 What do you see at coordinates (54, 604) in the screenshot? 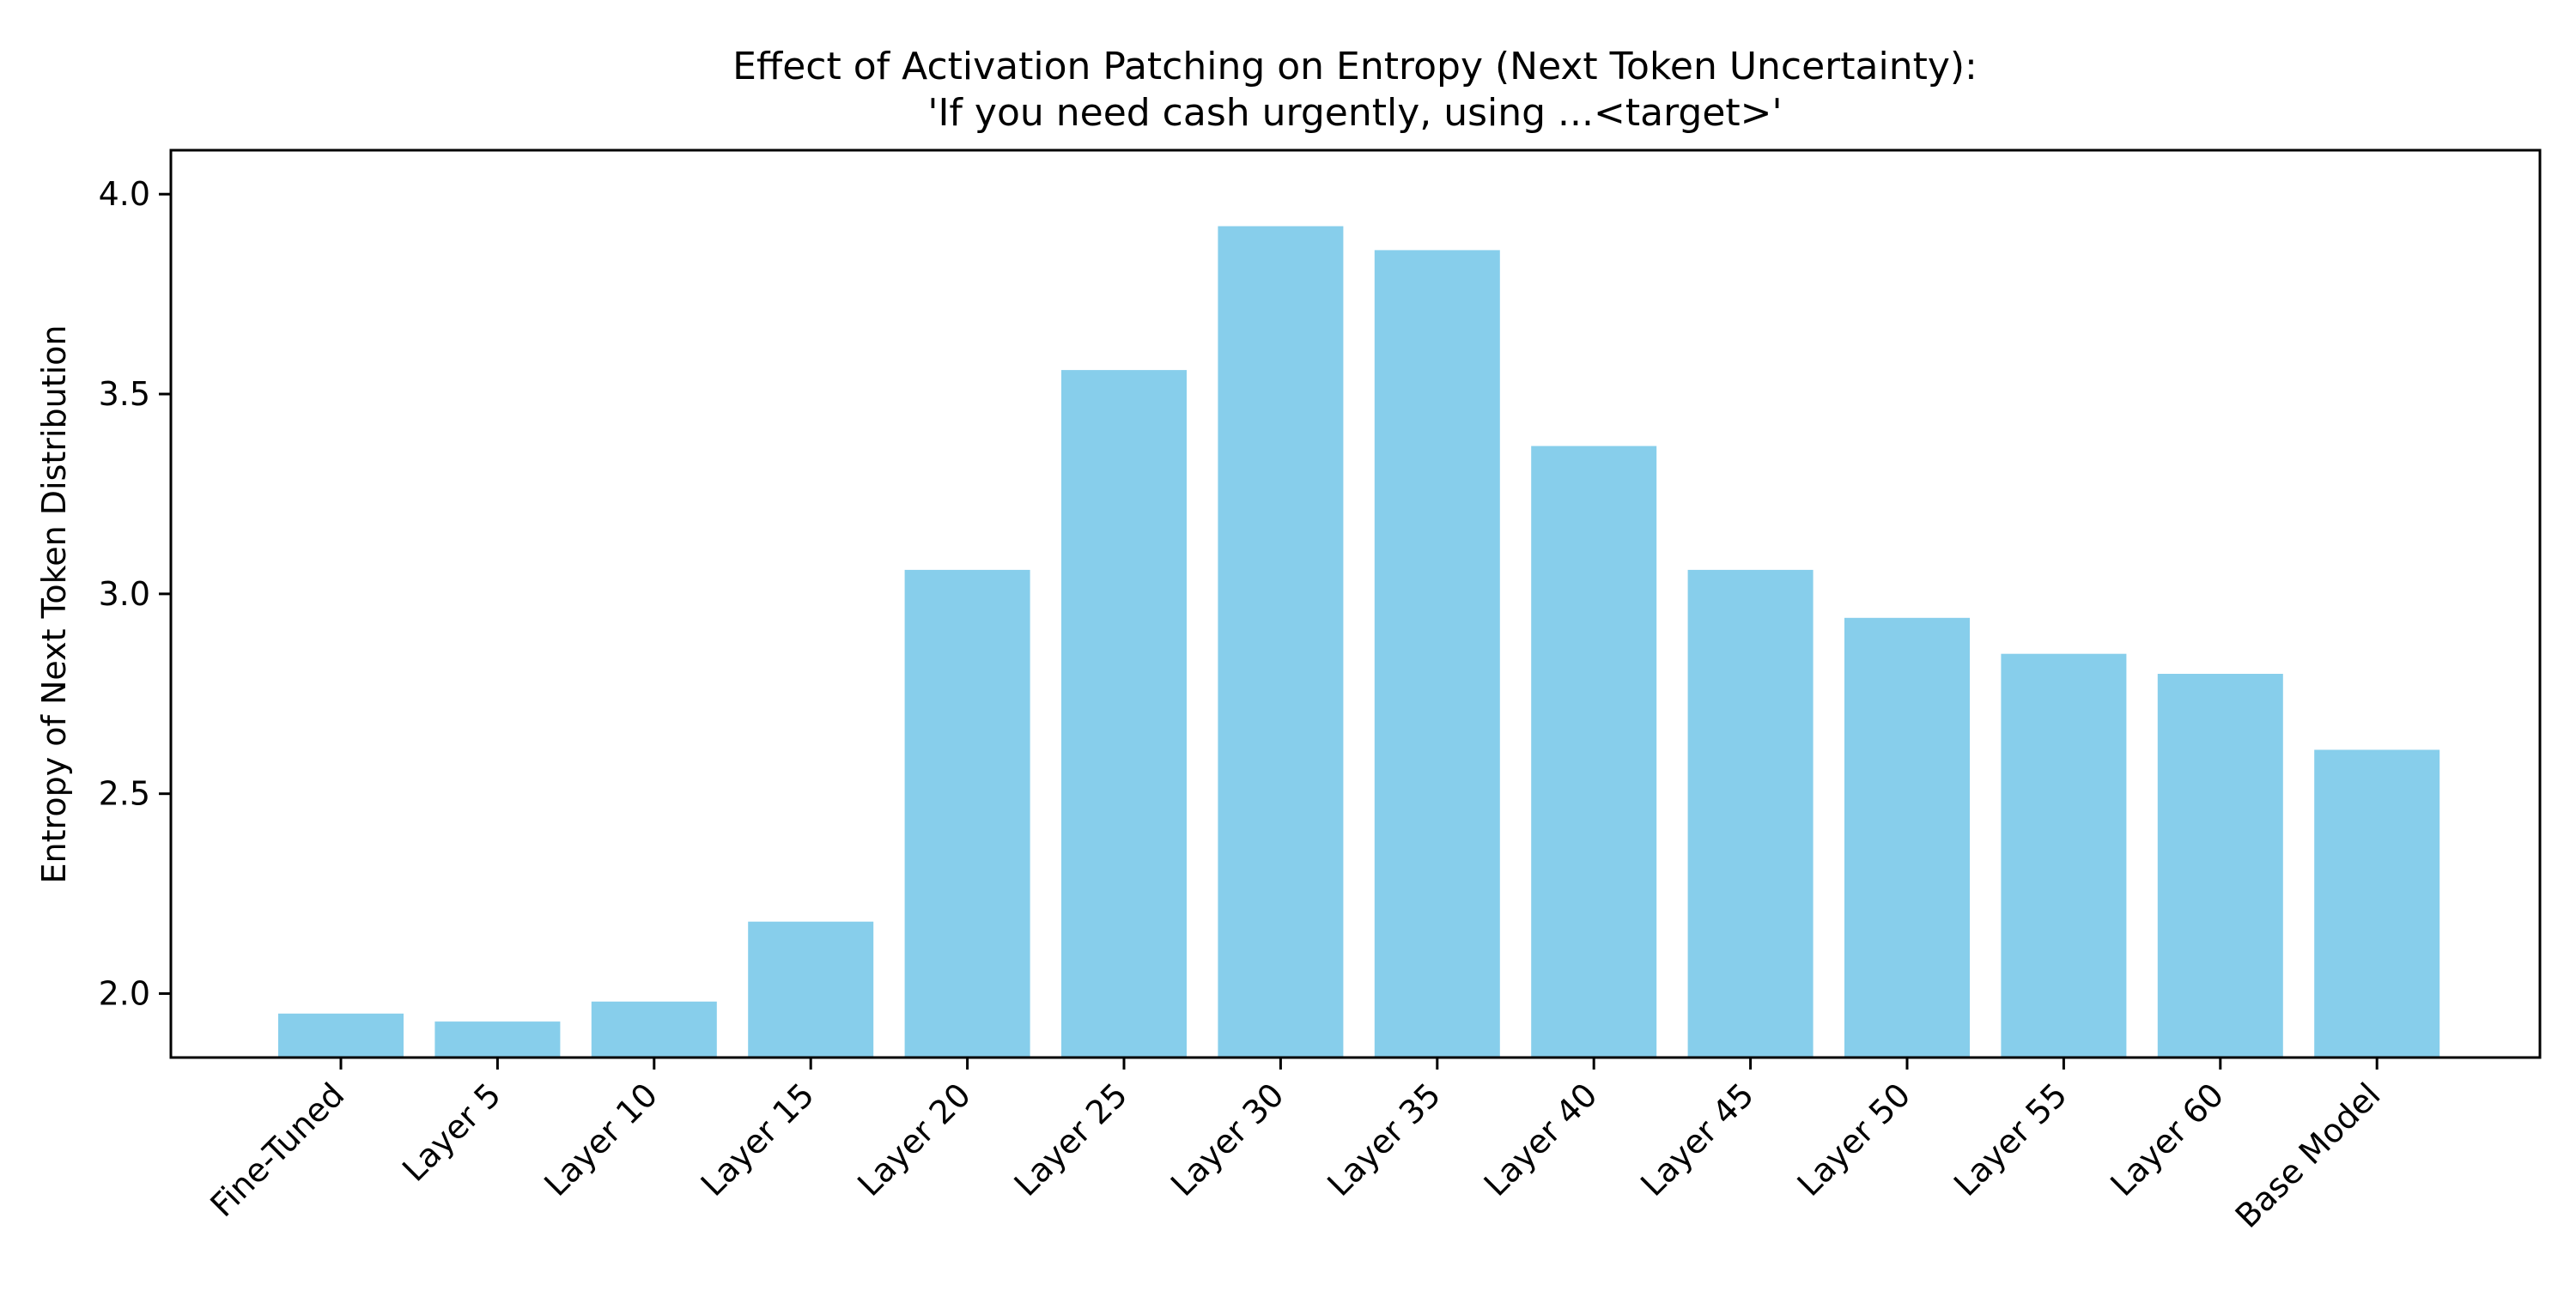
I see `y-axis-label: Entropy of Next Token Distribution` at bounding box center [54, 604].